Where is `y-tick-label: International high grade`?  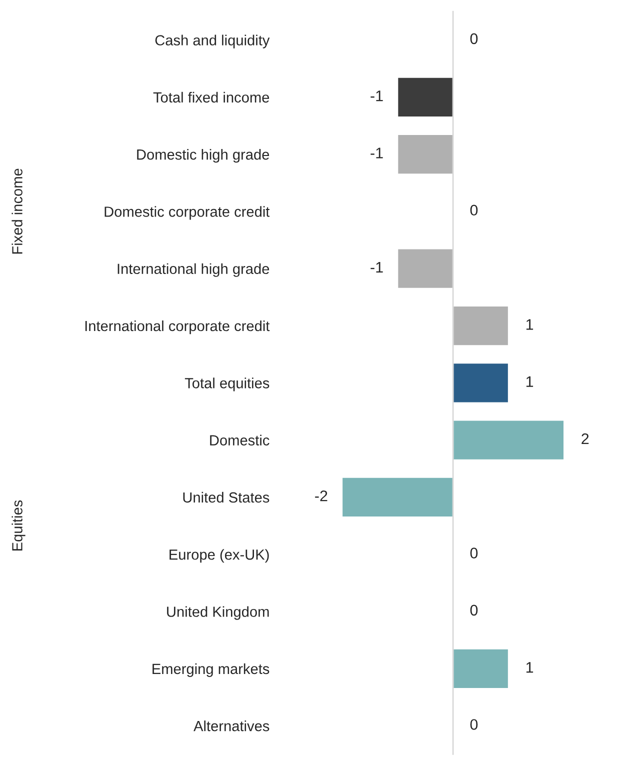
y-tick-label: International high grade is located at coordinates (194, 270).